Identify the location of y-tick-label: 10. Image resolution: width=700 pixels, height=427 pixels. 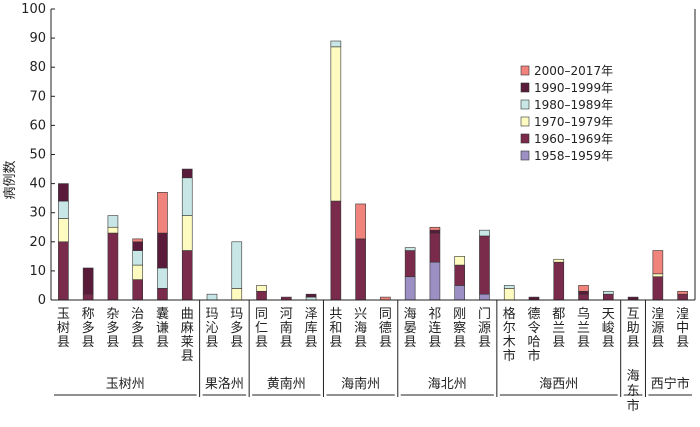
(37, 271).